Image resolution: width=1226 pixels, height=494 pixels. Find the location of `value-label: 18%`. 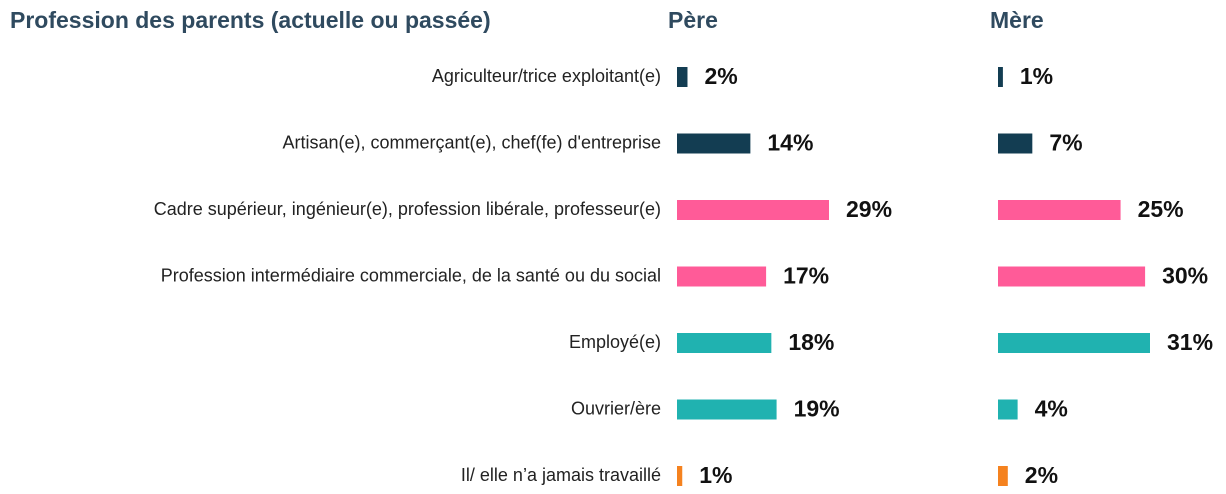

value-label: 18% is located at coordinates (811, 342).